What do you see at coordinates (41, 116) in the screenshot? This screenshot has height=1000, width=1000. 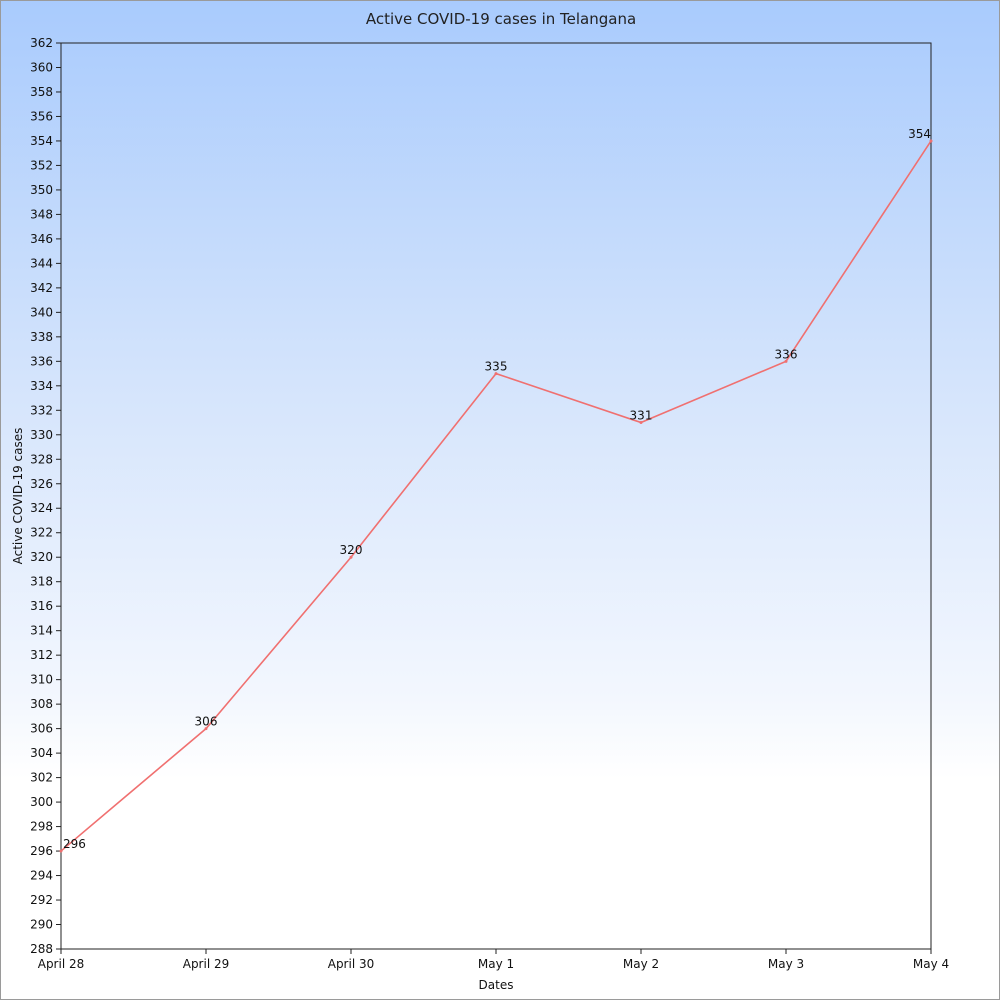 I see `y-tick-label: 356` at bounding box center [41, 116].